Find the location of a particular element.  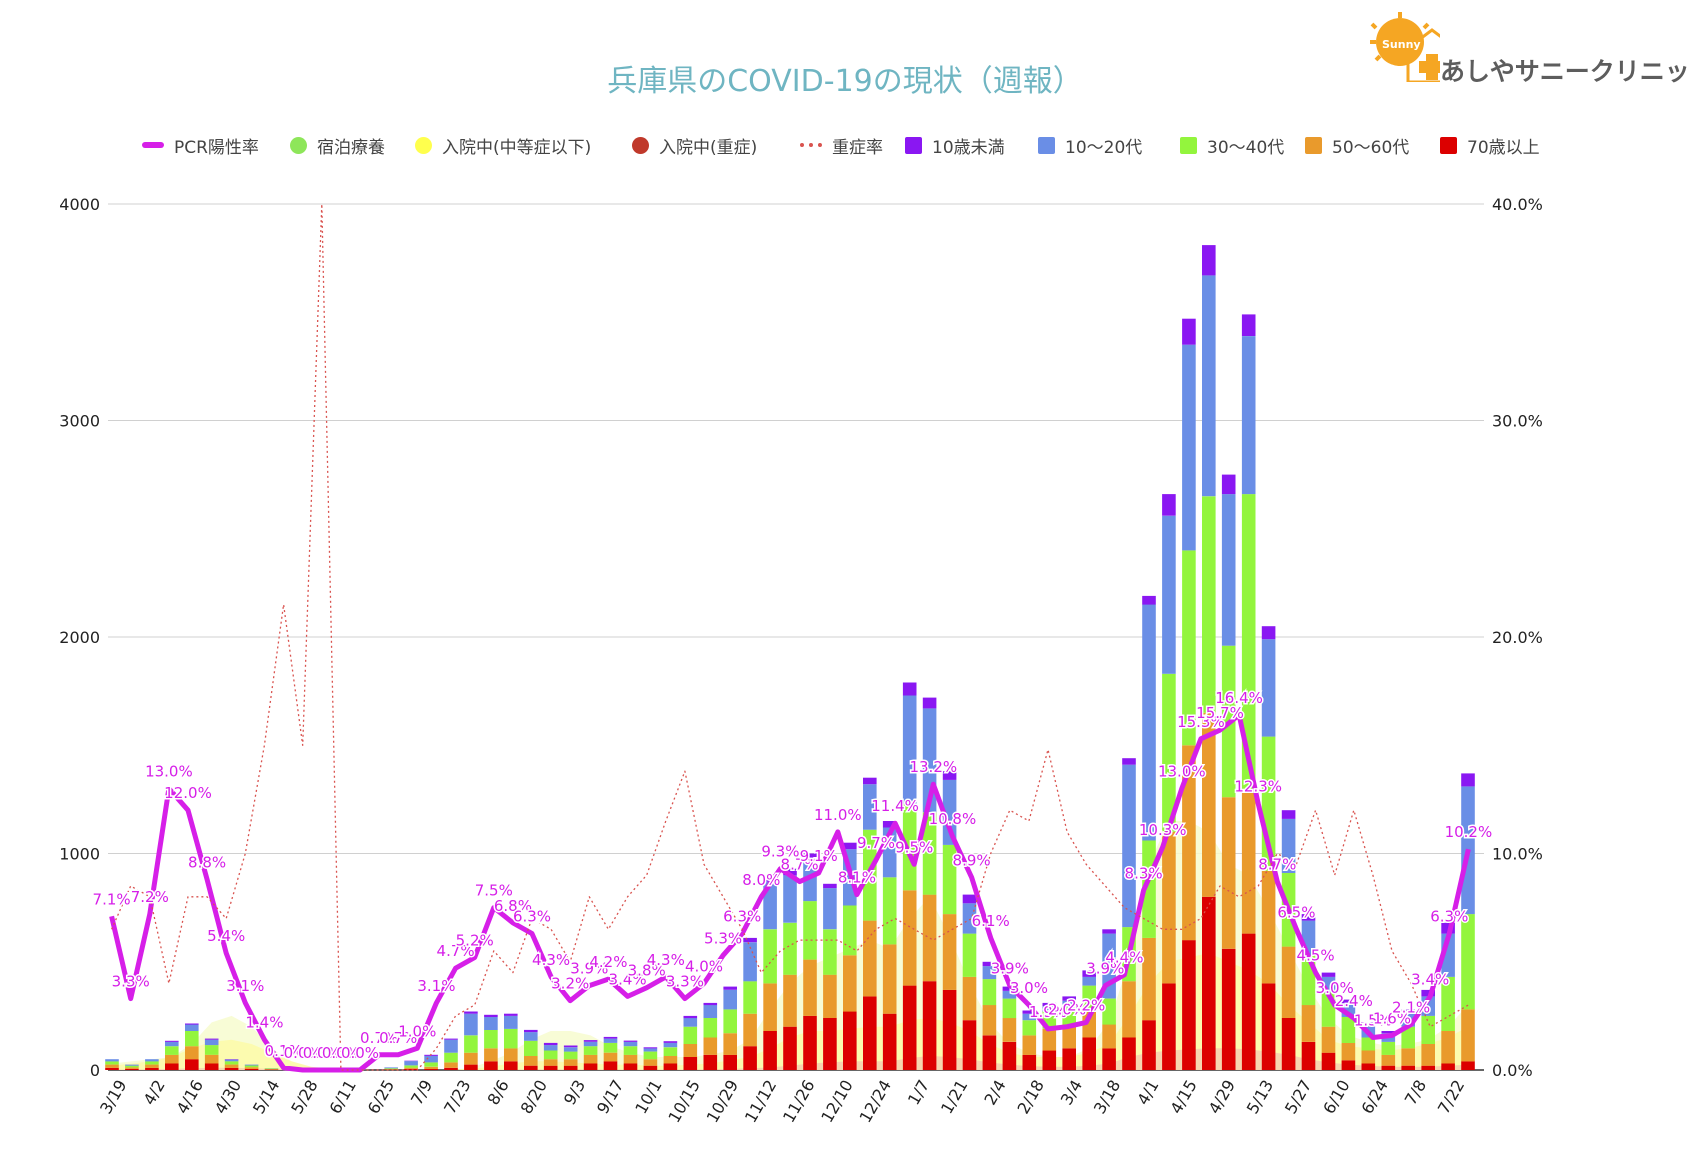

legend-item-0: PCR陽性率 is located at coordinates (200, 145).